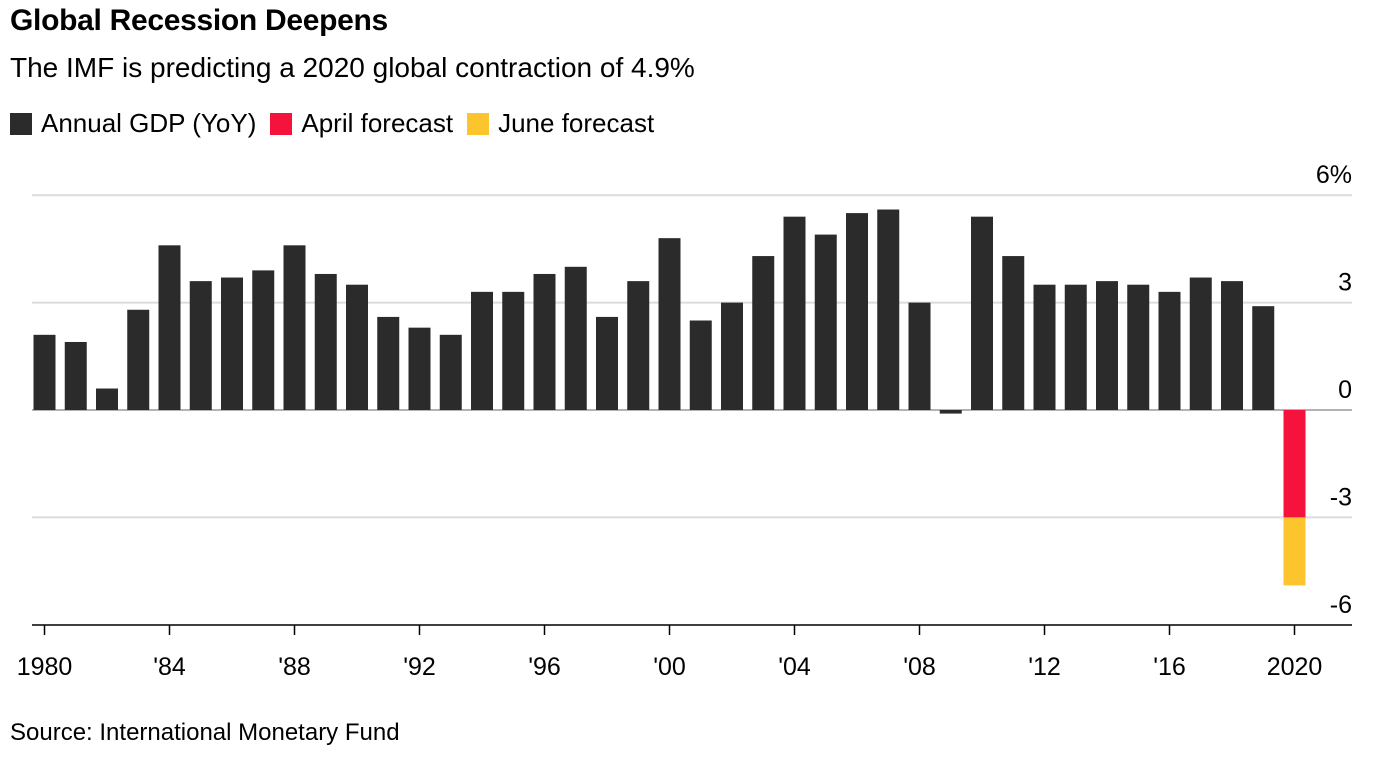  Describe the element at coordinates (544, 341) in the screenshot. I see `bar-1996` at that location.